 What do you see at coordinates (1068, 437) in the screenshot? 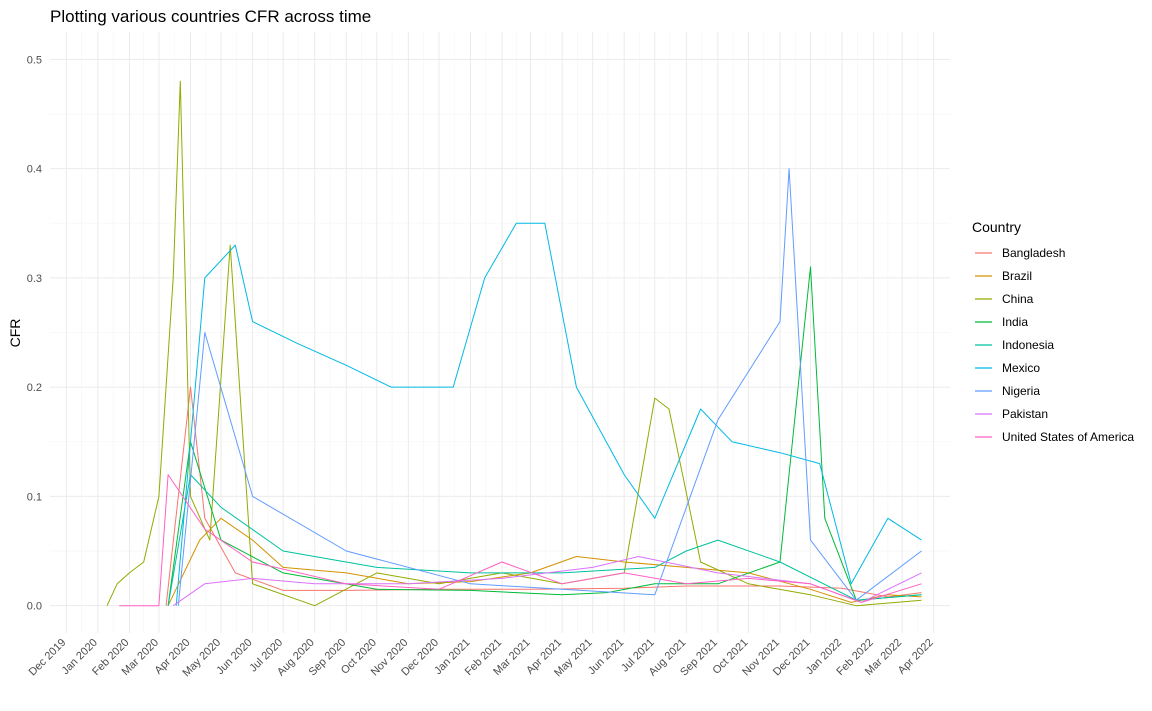
I see `legend-label-united-states-of-america: United States of America` at bounding box center [1068, 437].